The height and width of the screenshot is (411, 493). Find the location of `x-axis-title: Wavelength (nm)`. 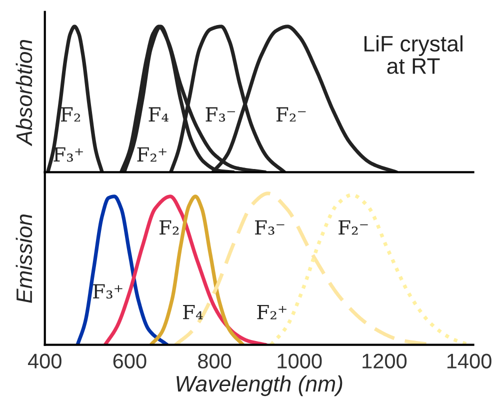

x-axis-title: Wavelength (nm) is located at coordinates (259, 385).